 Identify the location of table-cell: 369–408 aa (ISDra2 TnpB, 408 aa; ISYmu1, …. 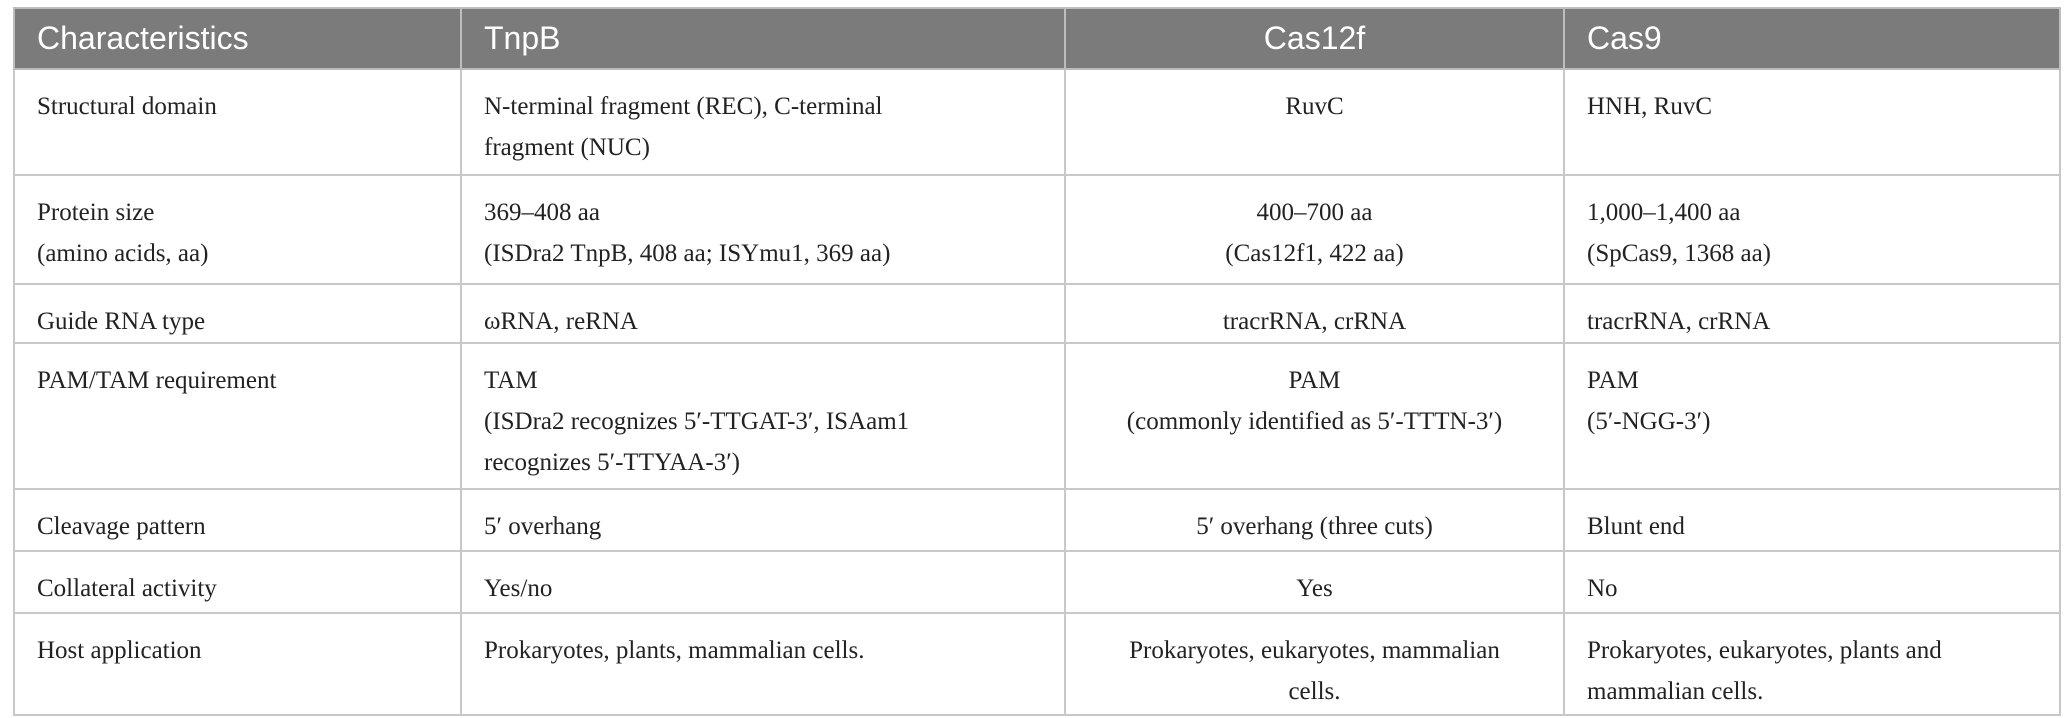
(763, 229).